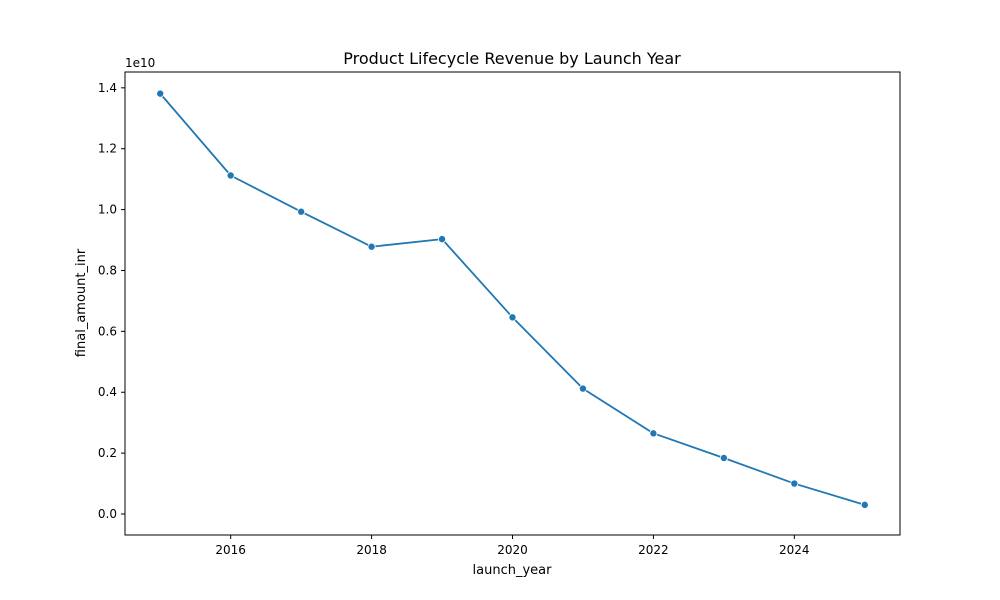 The height and width of the screenshot is (600, 1000). I want to click on y-offset-label: 1e10, so click(140, 63).